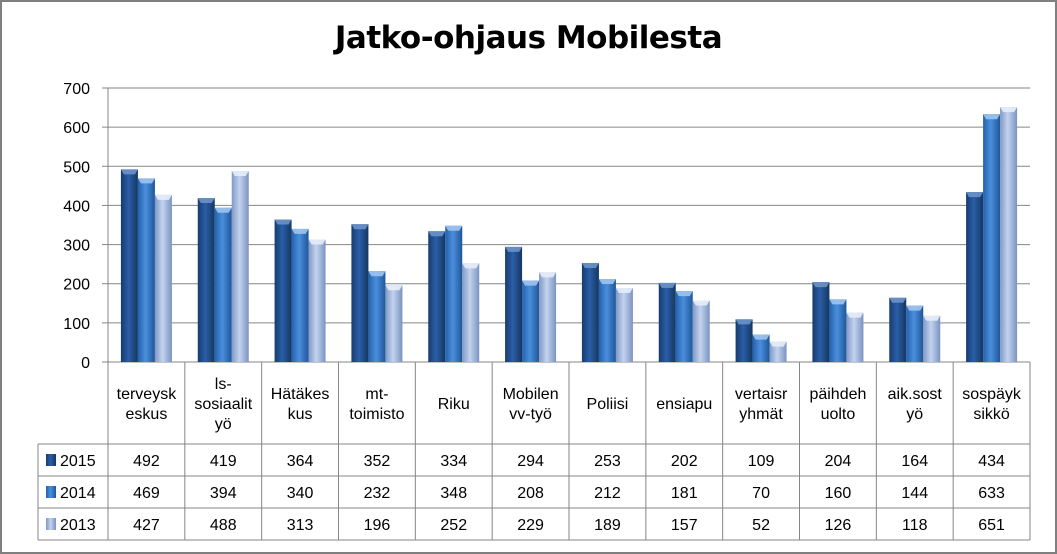  I want to click on data-value: 492, so click(146, 461).